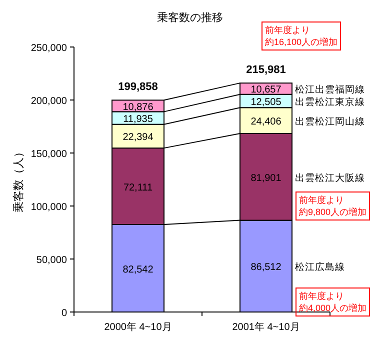 The height and width of the screenshot is (345, 381). What do you see at coordinates (49, 48) in the screenshot?
I see `y-tick-label: 250,000` at bounding box center [49, 48].